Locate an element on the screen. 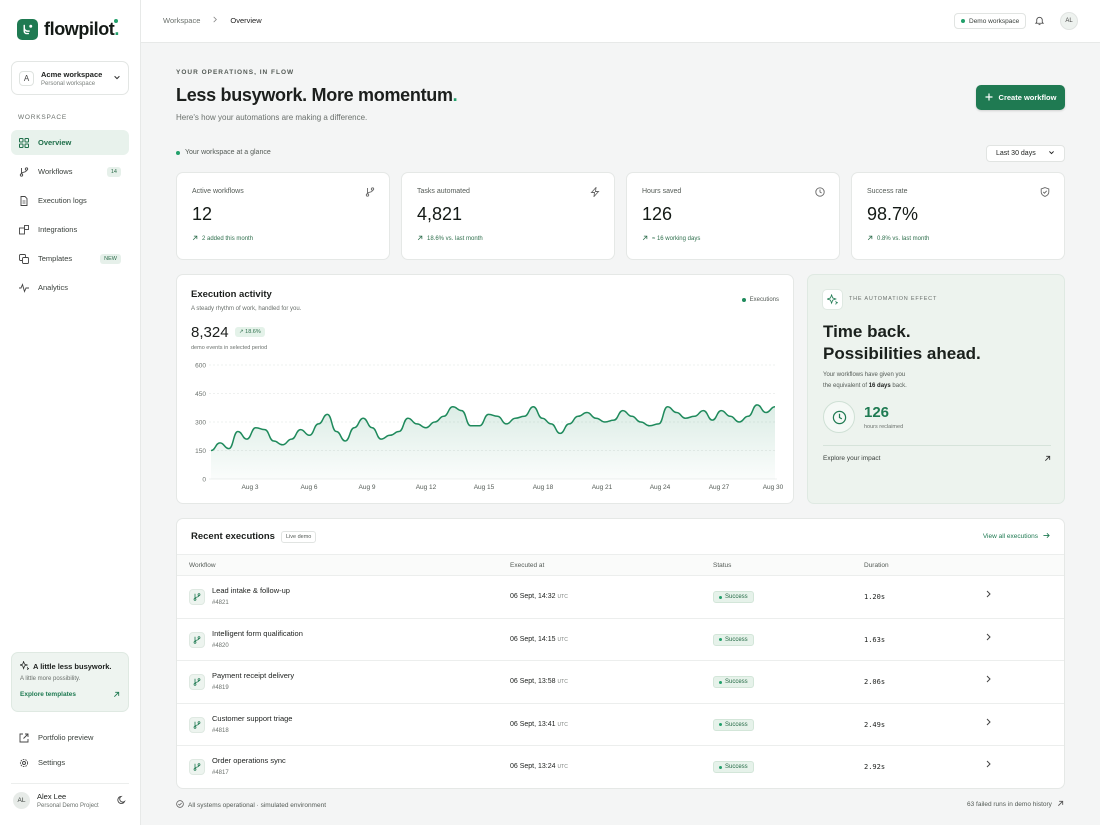 This screenshot has height=825, width=1100. brand-logo: flowpilot. is located at coordinates (68, 29).